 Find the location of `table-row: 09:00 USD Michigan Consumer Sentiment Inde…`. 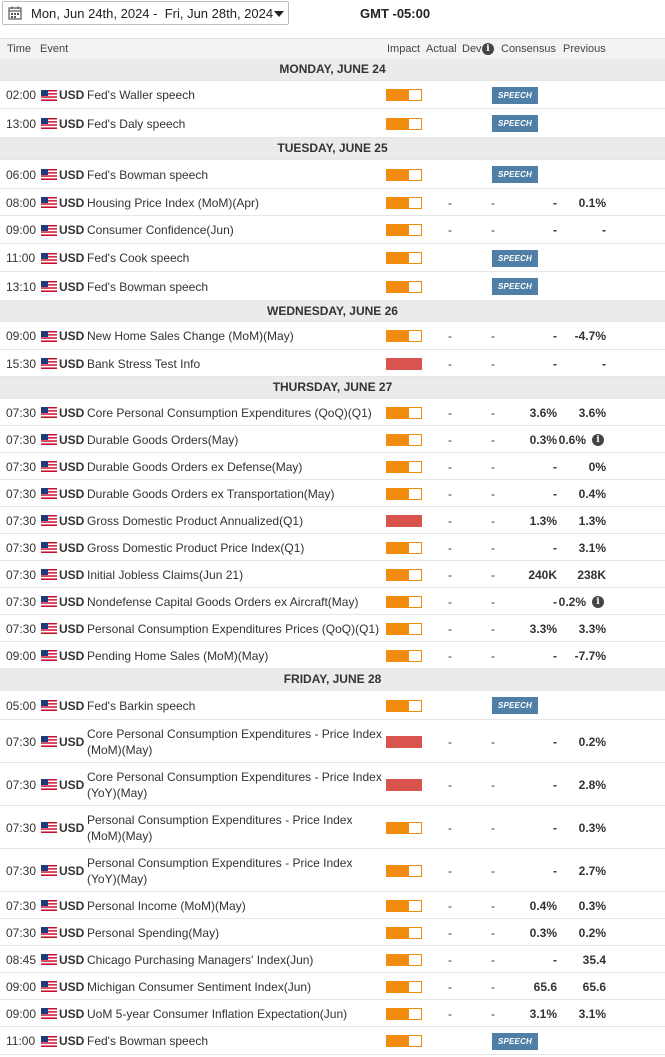

table-row: 09:00 USD Michigan Consumer Sentiment Inde… is located at coordinates (332, 986).